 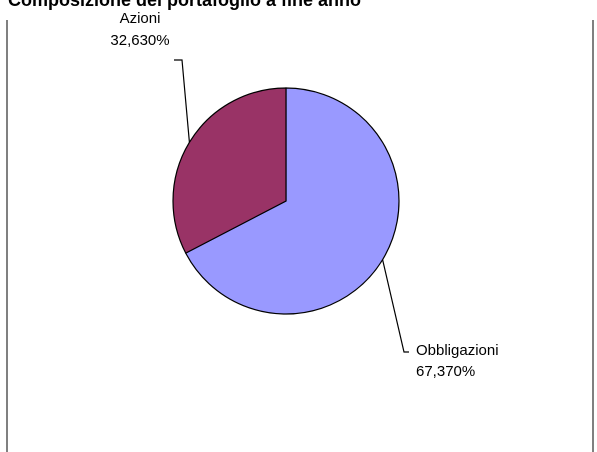 I want to click on pie-slice-azioni, so click(x=229, y=170).